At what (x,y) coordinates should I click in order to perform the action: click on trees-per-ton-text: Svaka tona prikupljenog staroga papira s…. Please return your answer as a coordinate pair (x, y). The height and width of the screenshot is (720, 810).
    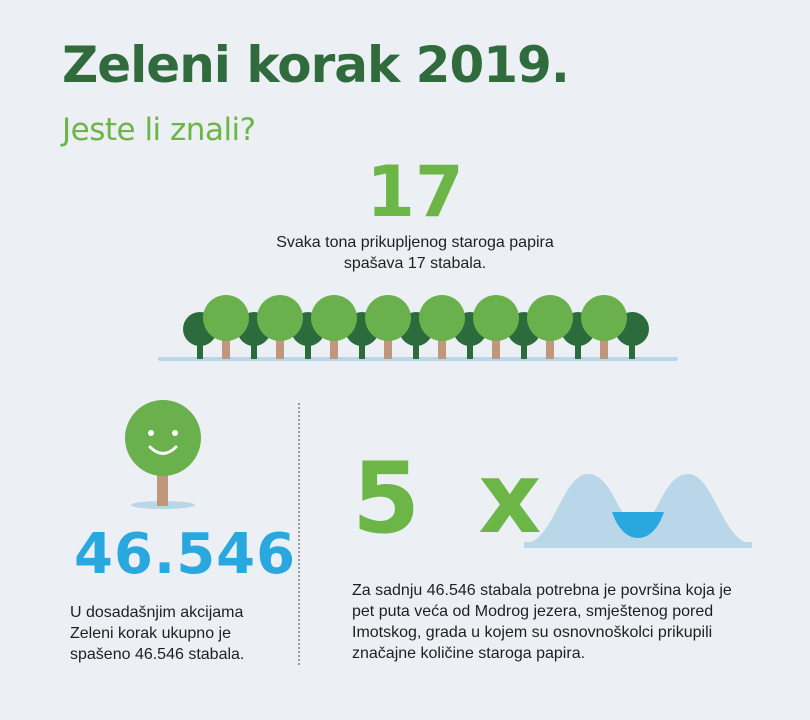
    Looking at the image, I should click on (415, 253).